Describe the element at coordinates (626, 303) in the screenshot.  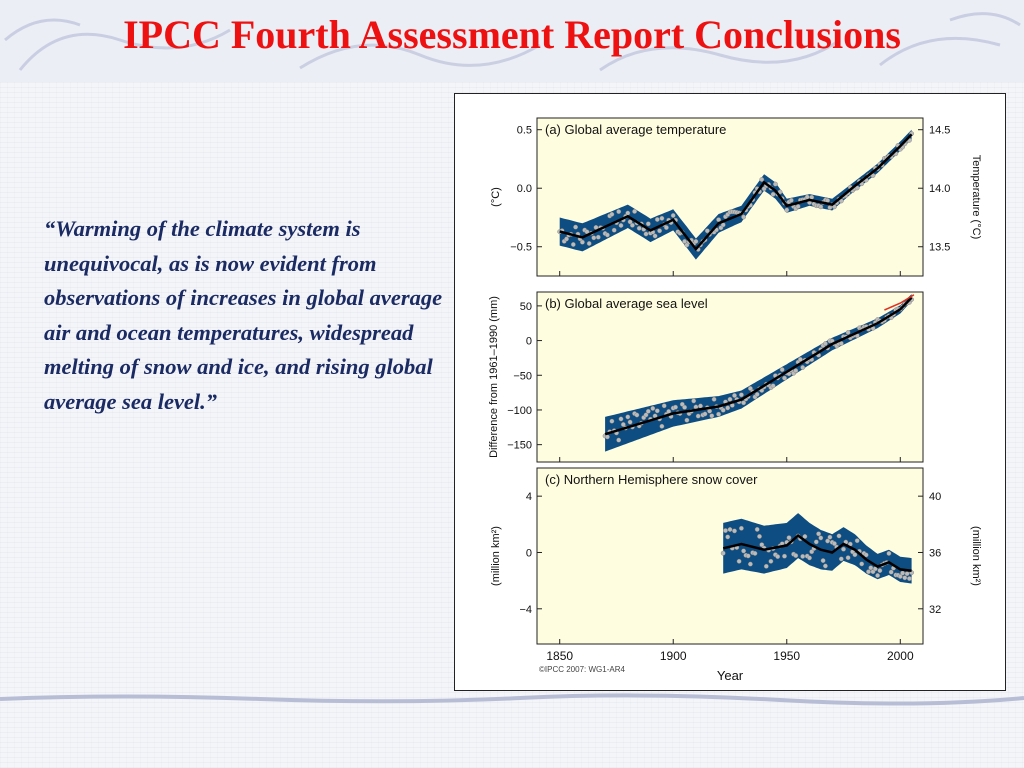
I see `panel-title: (b) Global average sea level` at that location.